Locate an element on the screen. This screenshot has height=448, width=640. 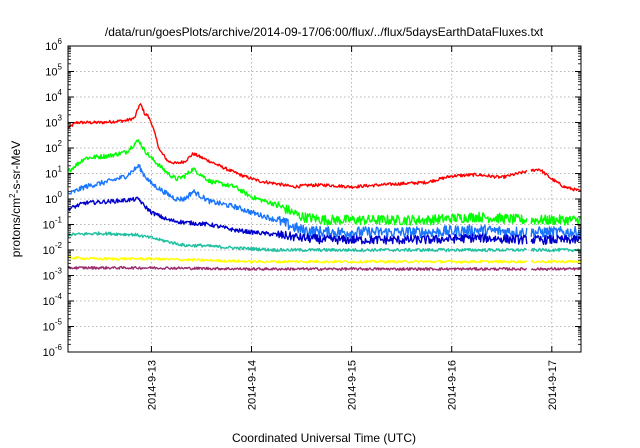
y-tick-label-exponent: -6 is located at coordinates (59, 347).